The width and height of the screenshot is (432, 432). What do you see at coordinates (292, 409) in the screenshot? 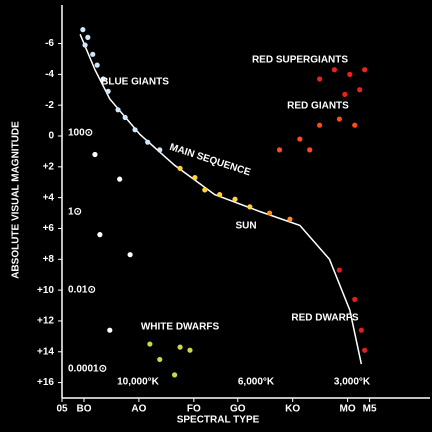
I see `x-tick-label: KO` at bounding box center [292, 409].